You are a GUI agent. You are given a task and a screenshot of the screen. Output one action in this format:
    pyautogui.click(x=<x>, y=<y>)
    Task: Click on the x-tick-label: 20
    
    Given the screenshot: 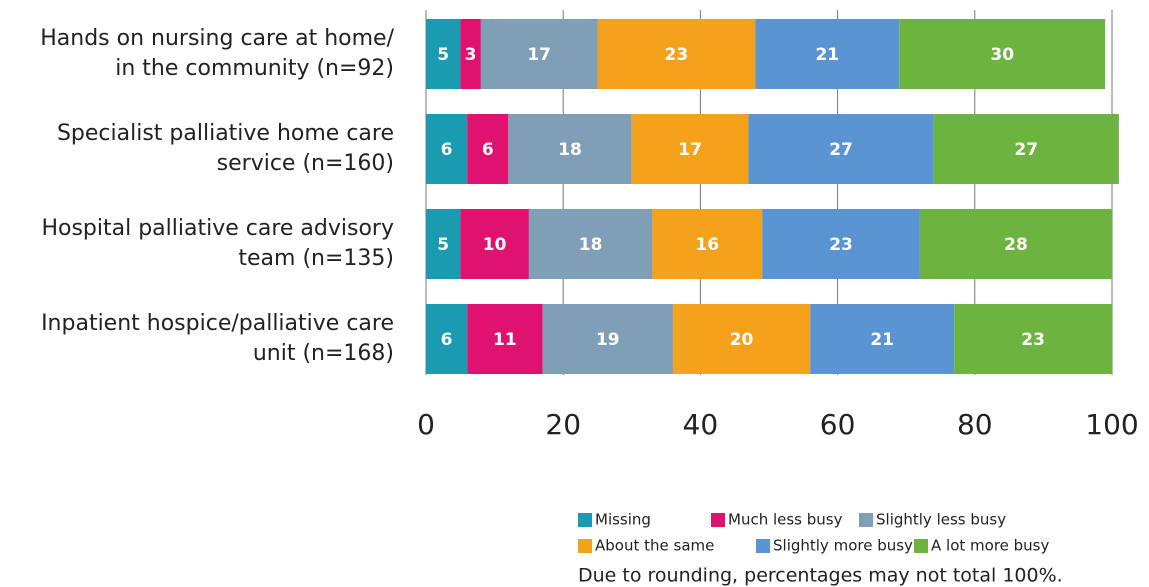 What is the action you would take?
    pyautogui.click(x=563, y=424)
    